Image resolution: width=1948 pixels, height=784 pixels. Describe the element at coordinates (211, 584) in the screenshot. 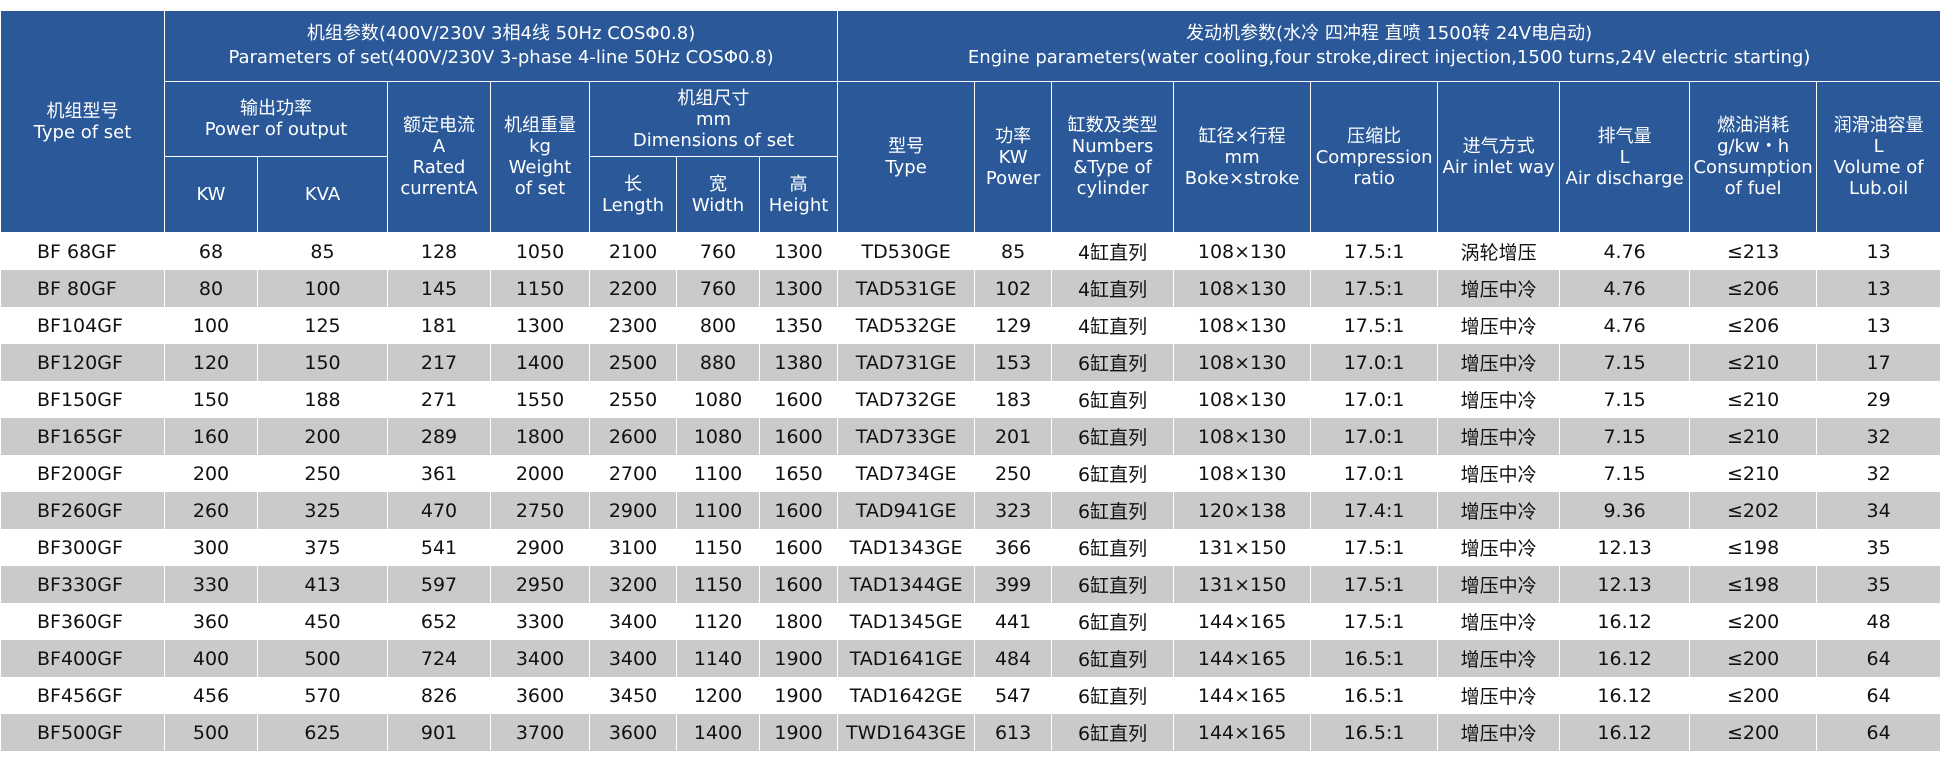

I see `table-cell: 330` at that location.